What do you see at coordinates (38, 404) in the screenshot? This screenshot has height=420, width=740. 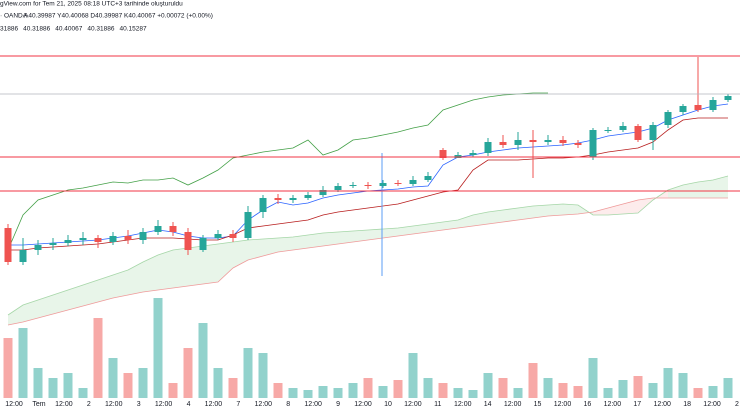 I see `x-tick-label: Tem` at bounding box center [38, 404].